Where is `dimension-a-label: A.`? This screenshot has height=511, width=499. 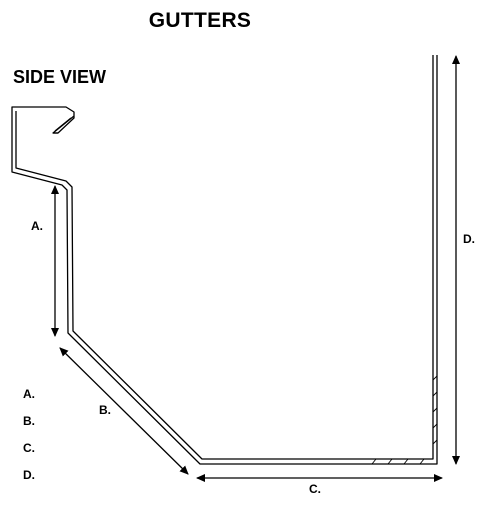
dimension-a-label: A. is located at coordinates (37, 226).